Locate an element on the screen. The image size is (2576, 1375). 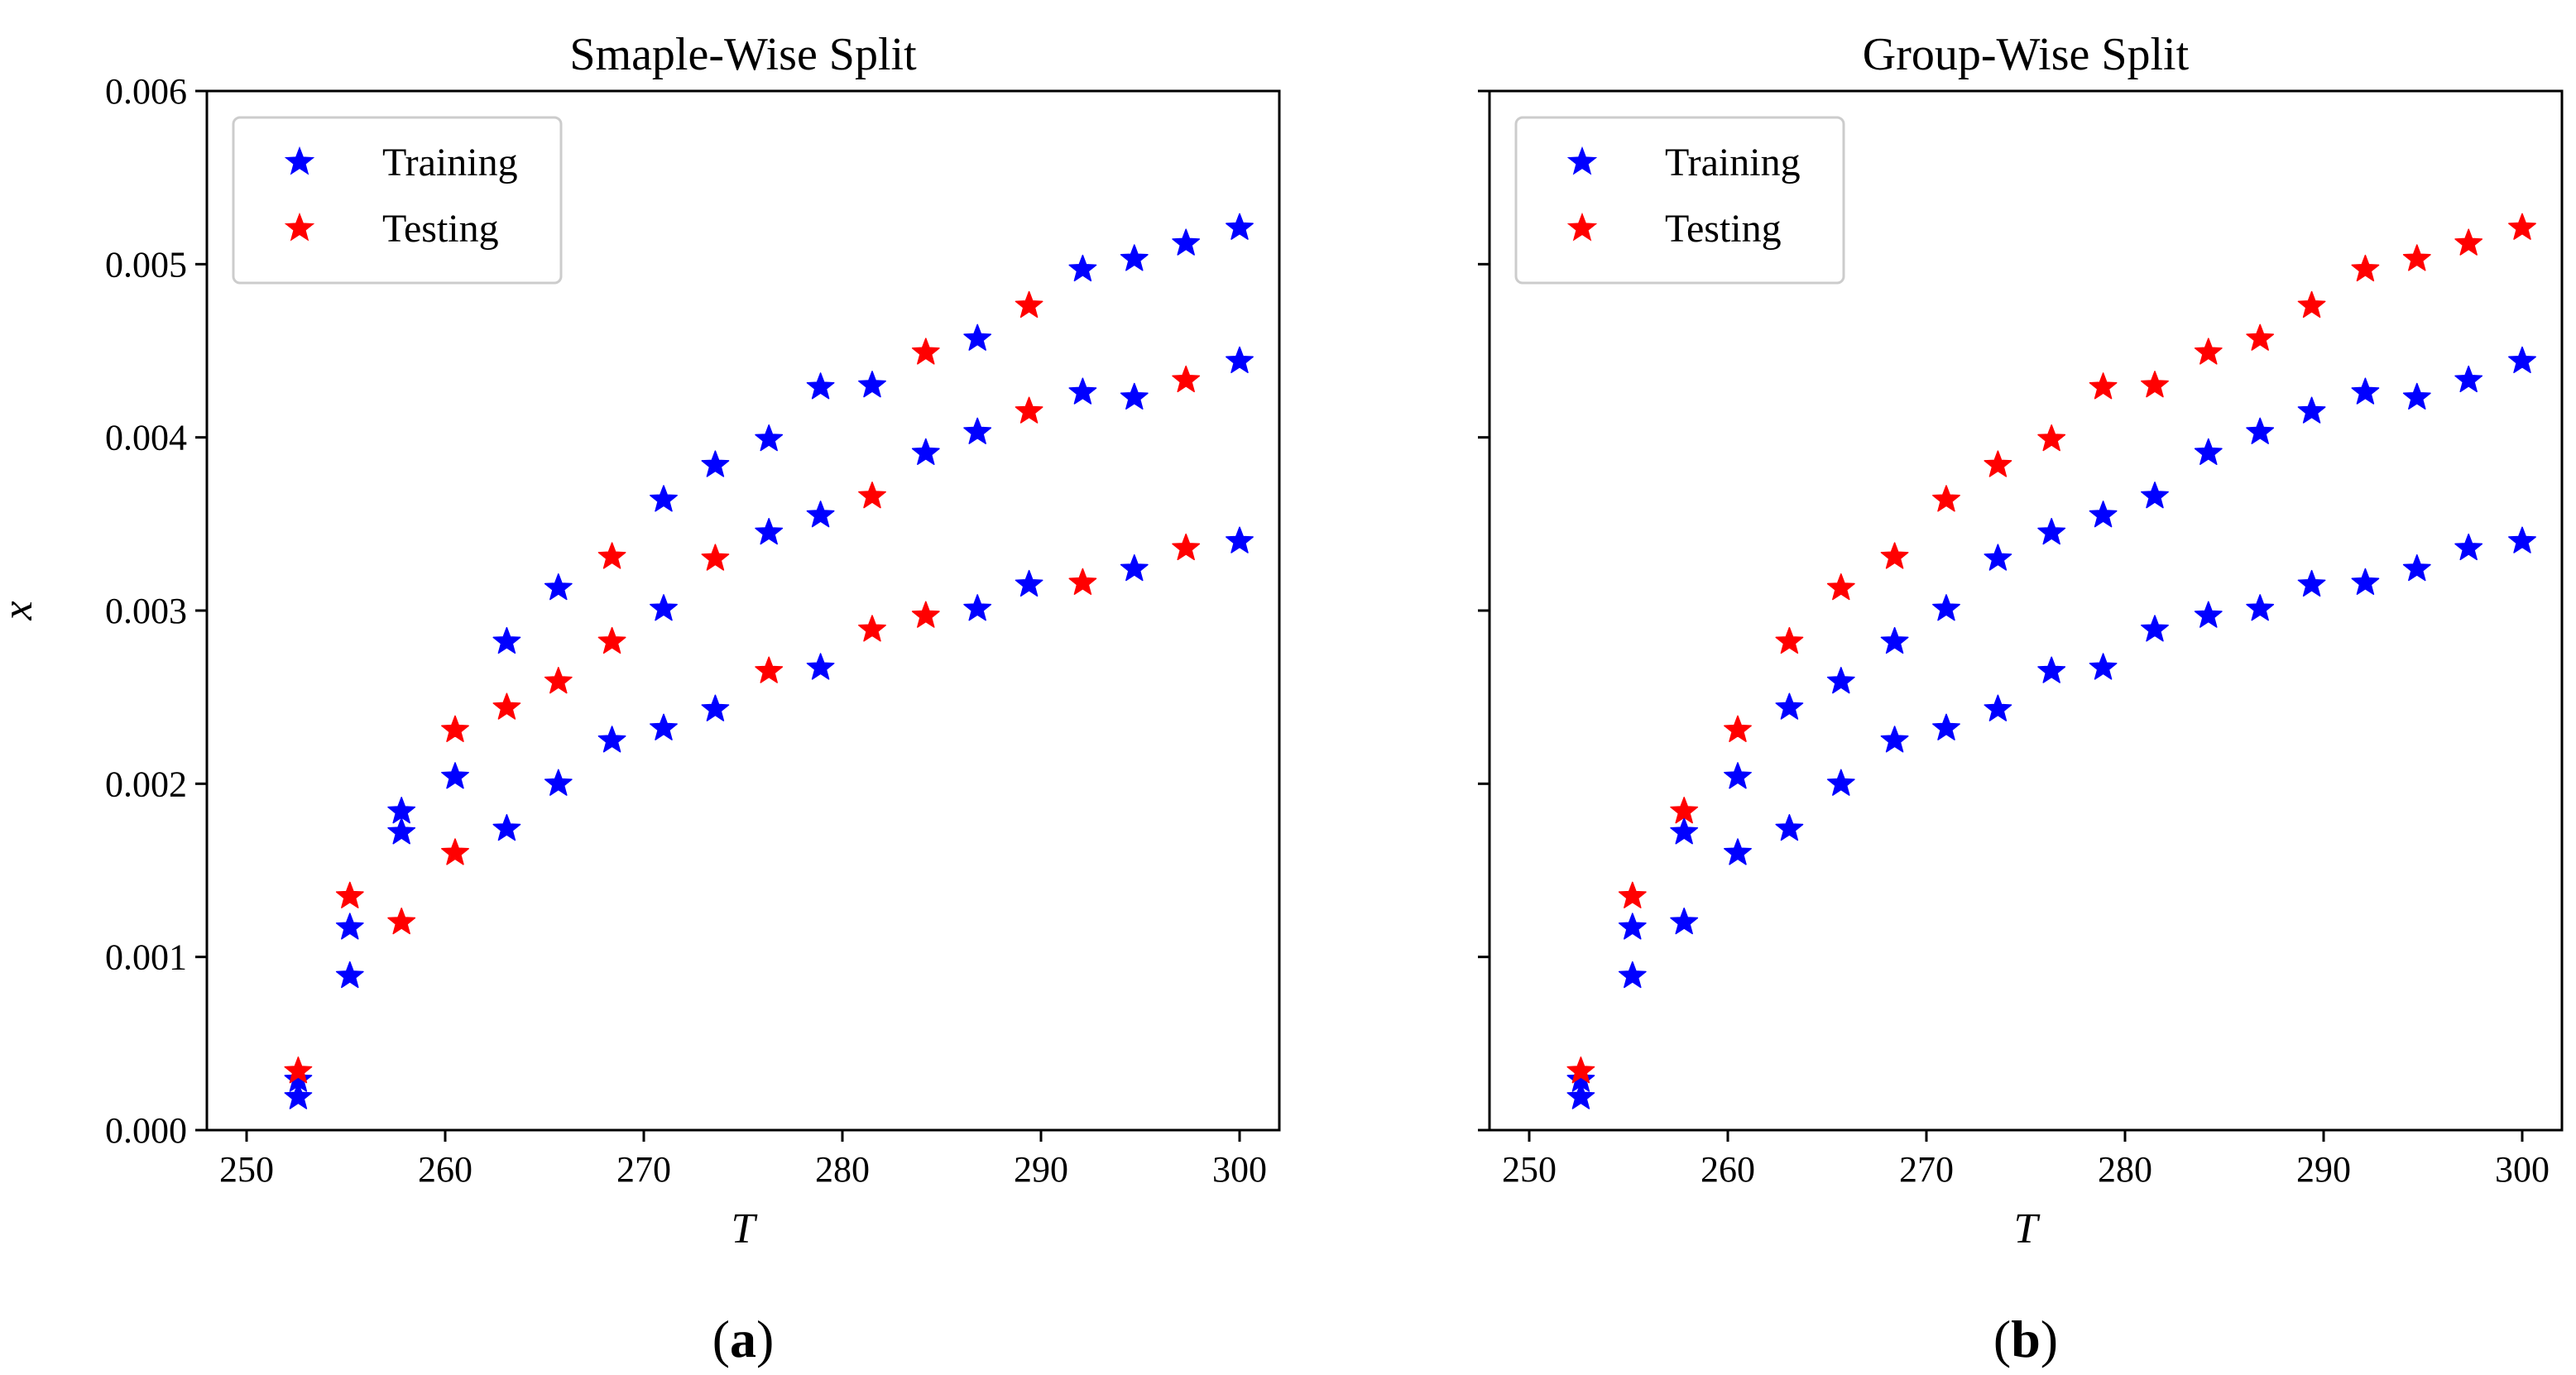
legend-label: Testing is located at coordinates (441, 229).